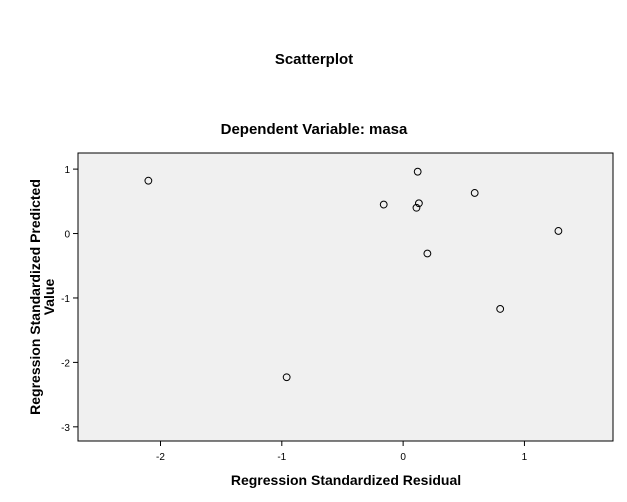 The height and width of the screenshot is (502, 627). I want to click on x-tick-label: 1, so click(525, 457).